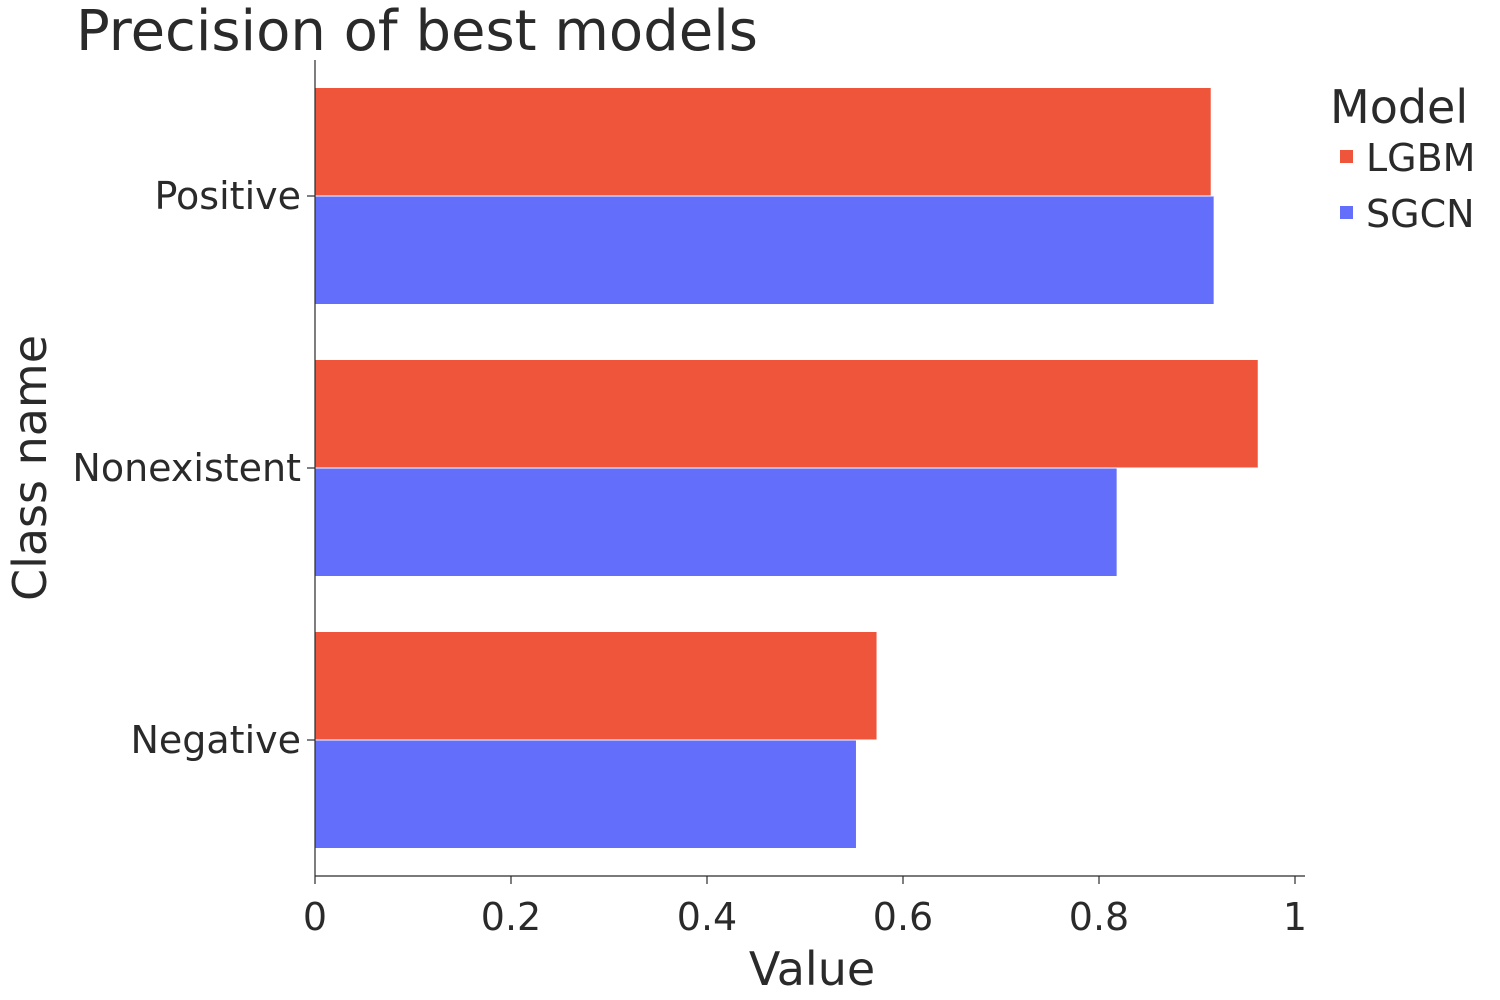 This screenshot has width=1500, height=1000. What do you see at coordinates (1399, 107) in the screenshot?
I see `legend-title: Model` at bounding box center [1399, 107].